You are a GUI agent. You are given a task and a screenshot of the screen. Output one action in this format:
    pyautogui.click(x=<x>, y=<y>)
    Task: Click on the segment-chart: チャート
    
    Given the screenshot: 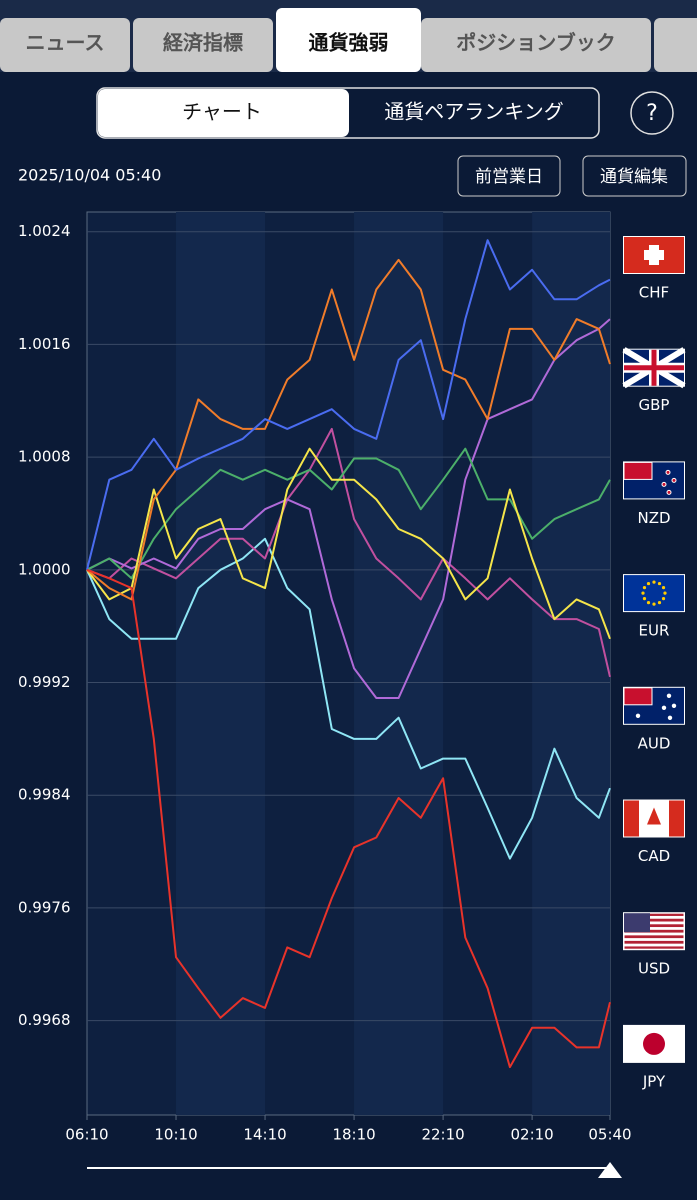 What is the action you would take?
    pyautogui.click(x=222, y=112)
    